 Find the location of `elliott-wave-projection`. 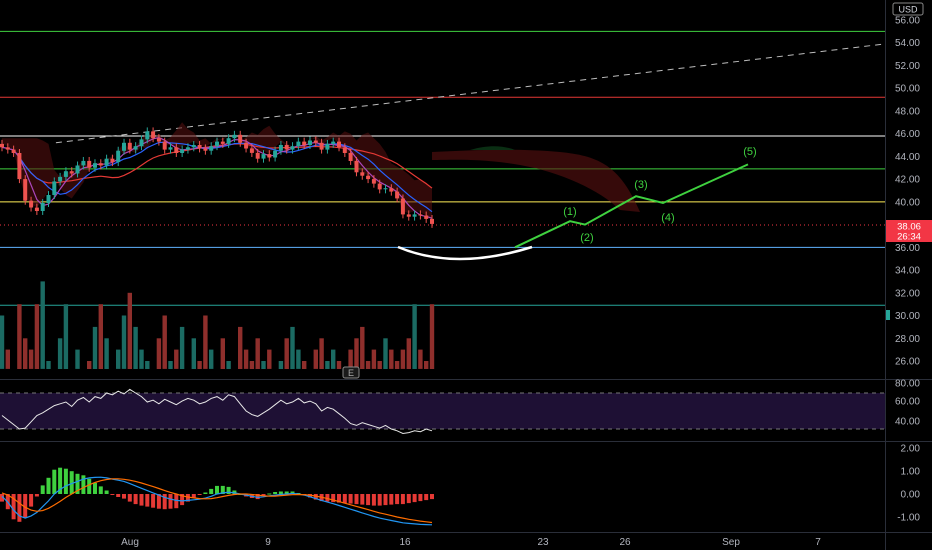

elliott-wave-projection is located at coordinates (631, 206).